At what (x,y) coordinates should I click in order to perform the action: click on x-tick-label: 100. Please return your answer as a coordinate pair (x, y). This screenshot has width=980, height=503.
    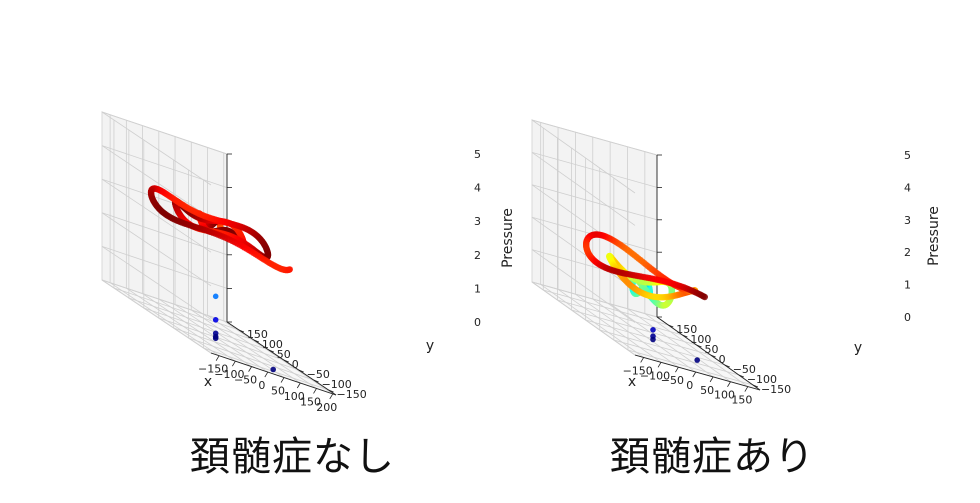
    Looking at the image, I should click on (724, 395).